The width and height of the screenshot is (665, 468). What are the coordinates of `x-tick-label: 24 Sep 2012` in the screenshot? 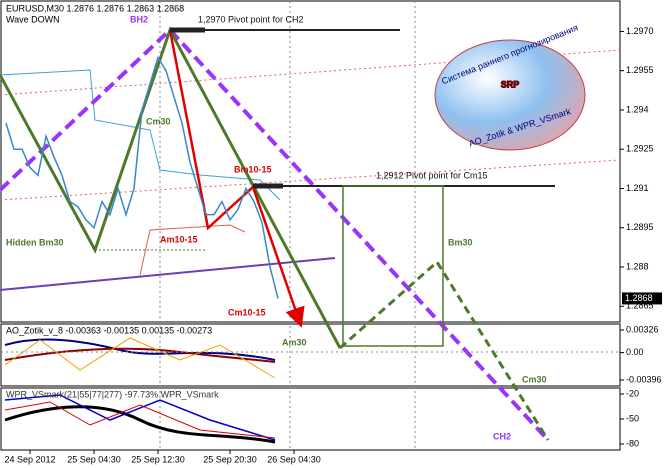 It's located at (29, 459).